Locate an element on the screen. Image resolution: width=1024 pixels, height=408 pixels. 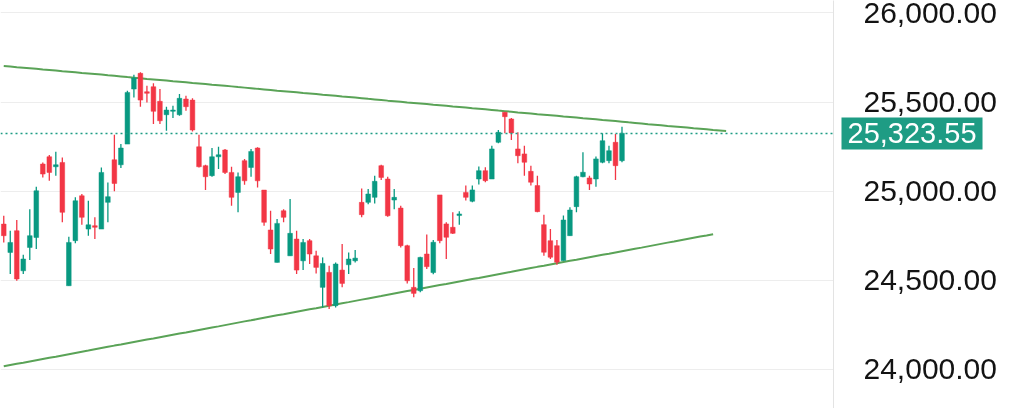
y-tick-label: 24,500.00 is located at coordinates (930, 280).